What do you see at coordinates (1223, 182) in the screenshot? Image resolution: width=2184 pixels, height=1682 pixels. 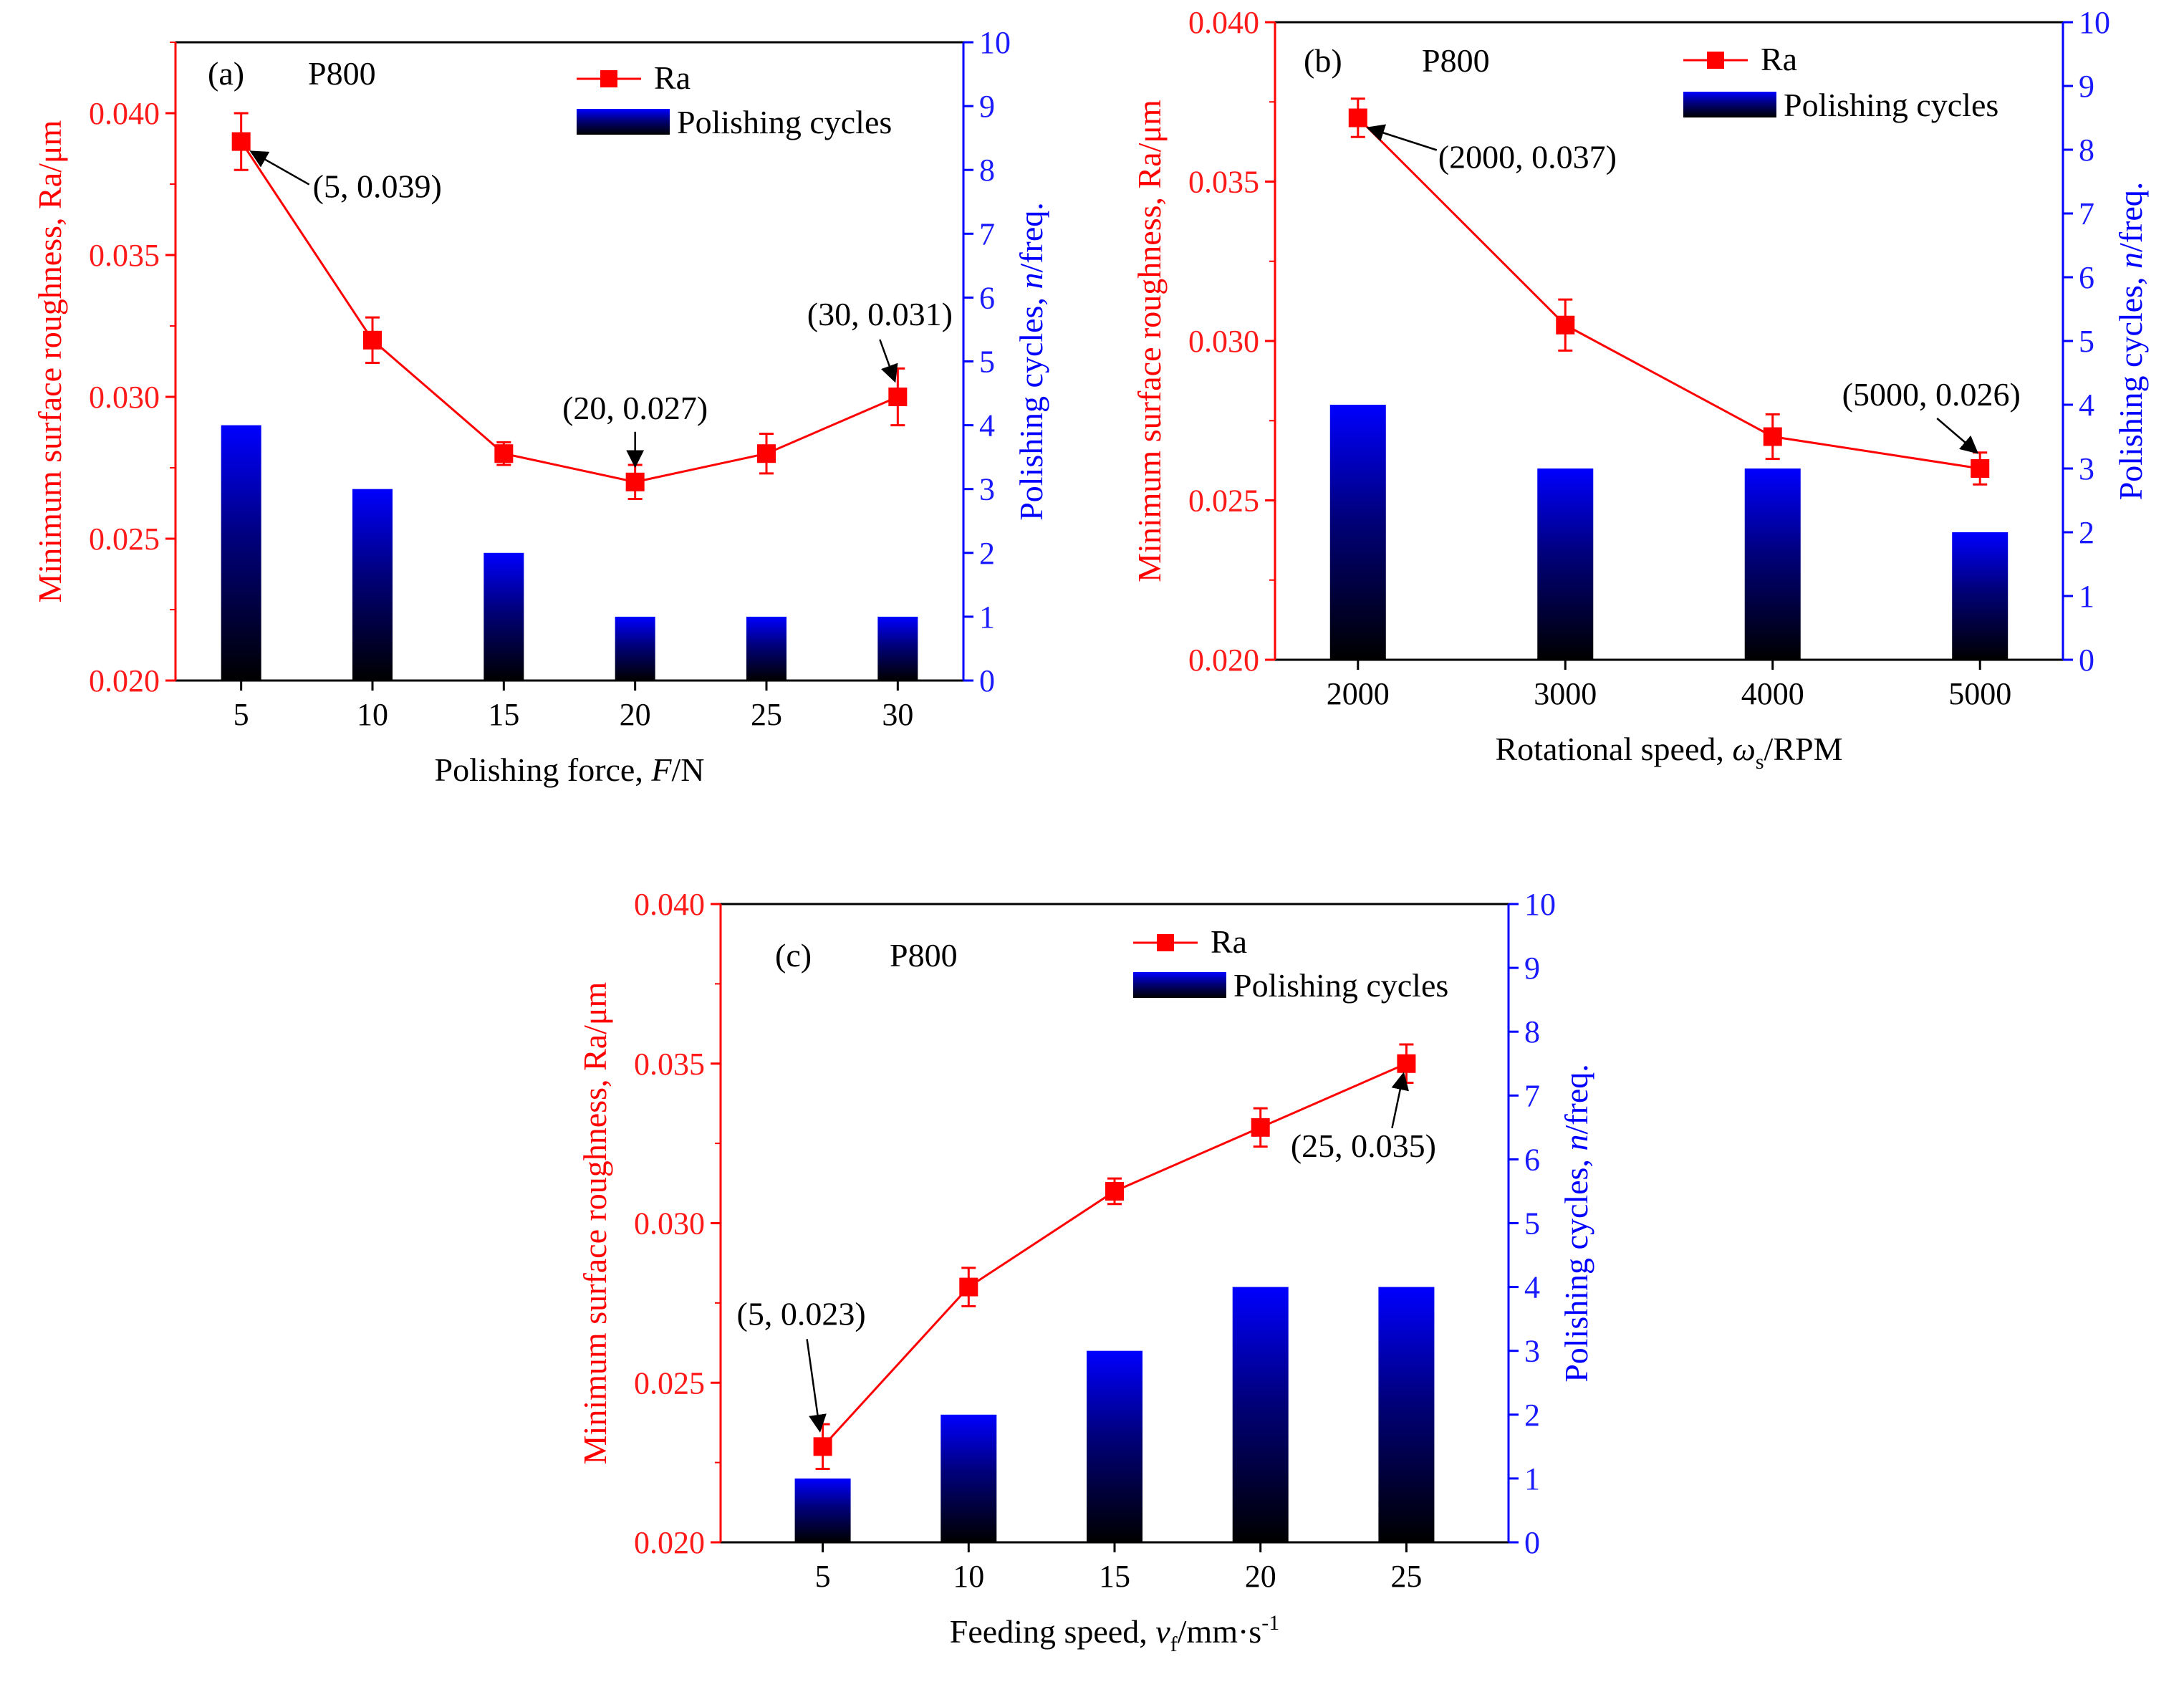 I see `y-left-tick-label-b-3: 0.035` at bounding box center [1223, 182].